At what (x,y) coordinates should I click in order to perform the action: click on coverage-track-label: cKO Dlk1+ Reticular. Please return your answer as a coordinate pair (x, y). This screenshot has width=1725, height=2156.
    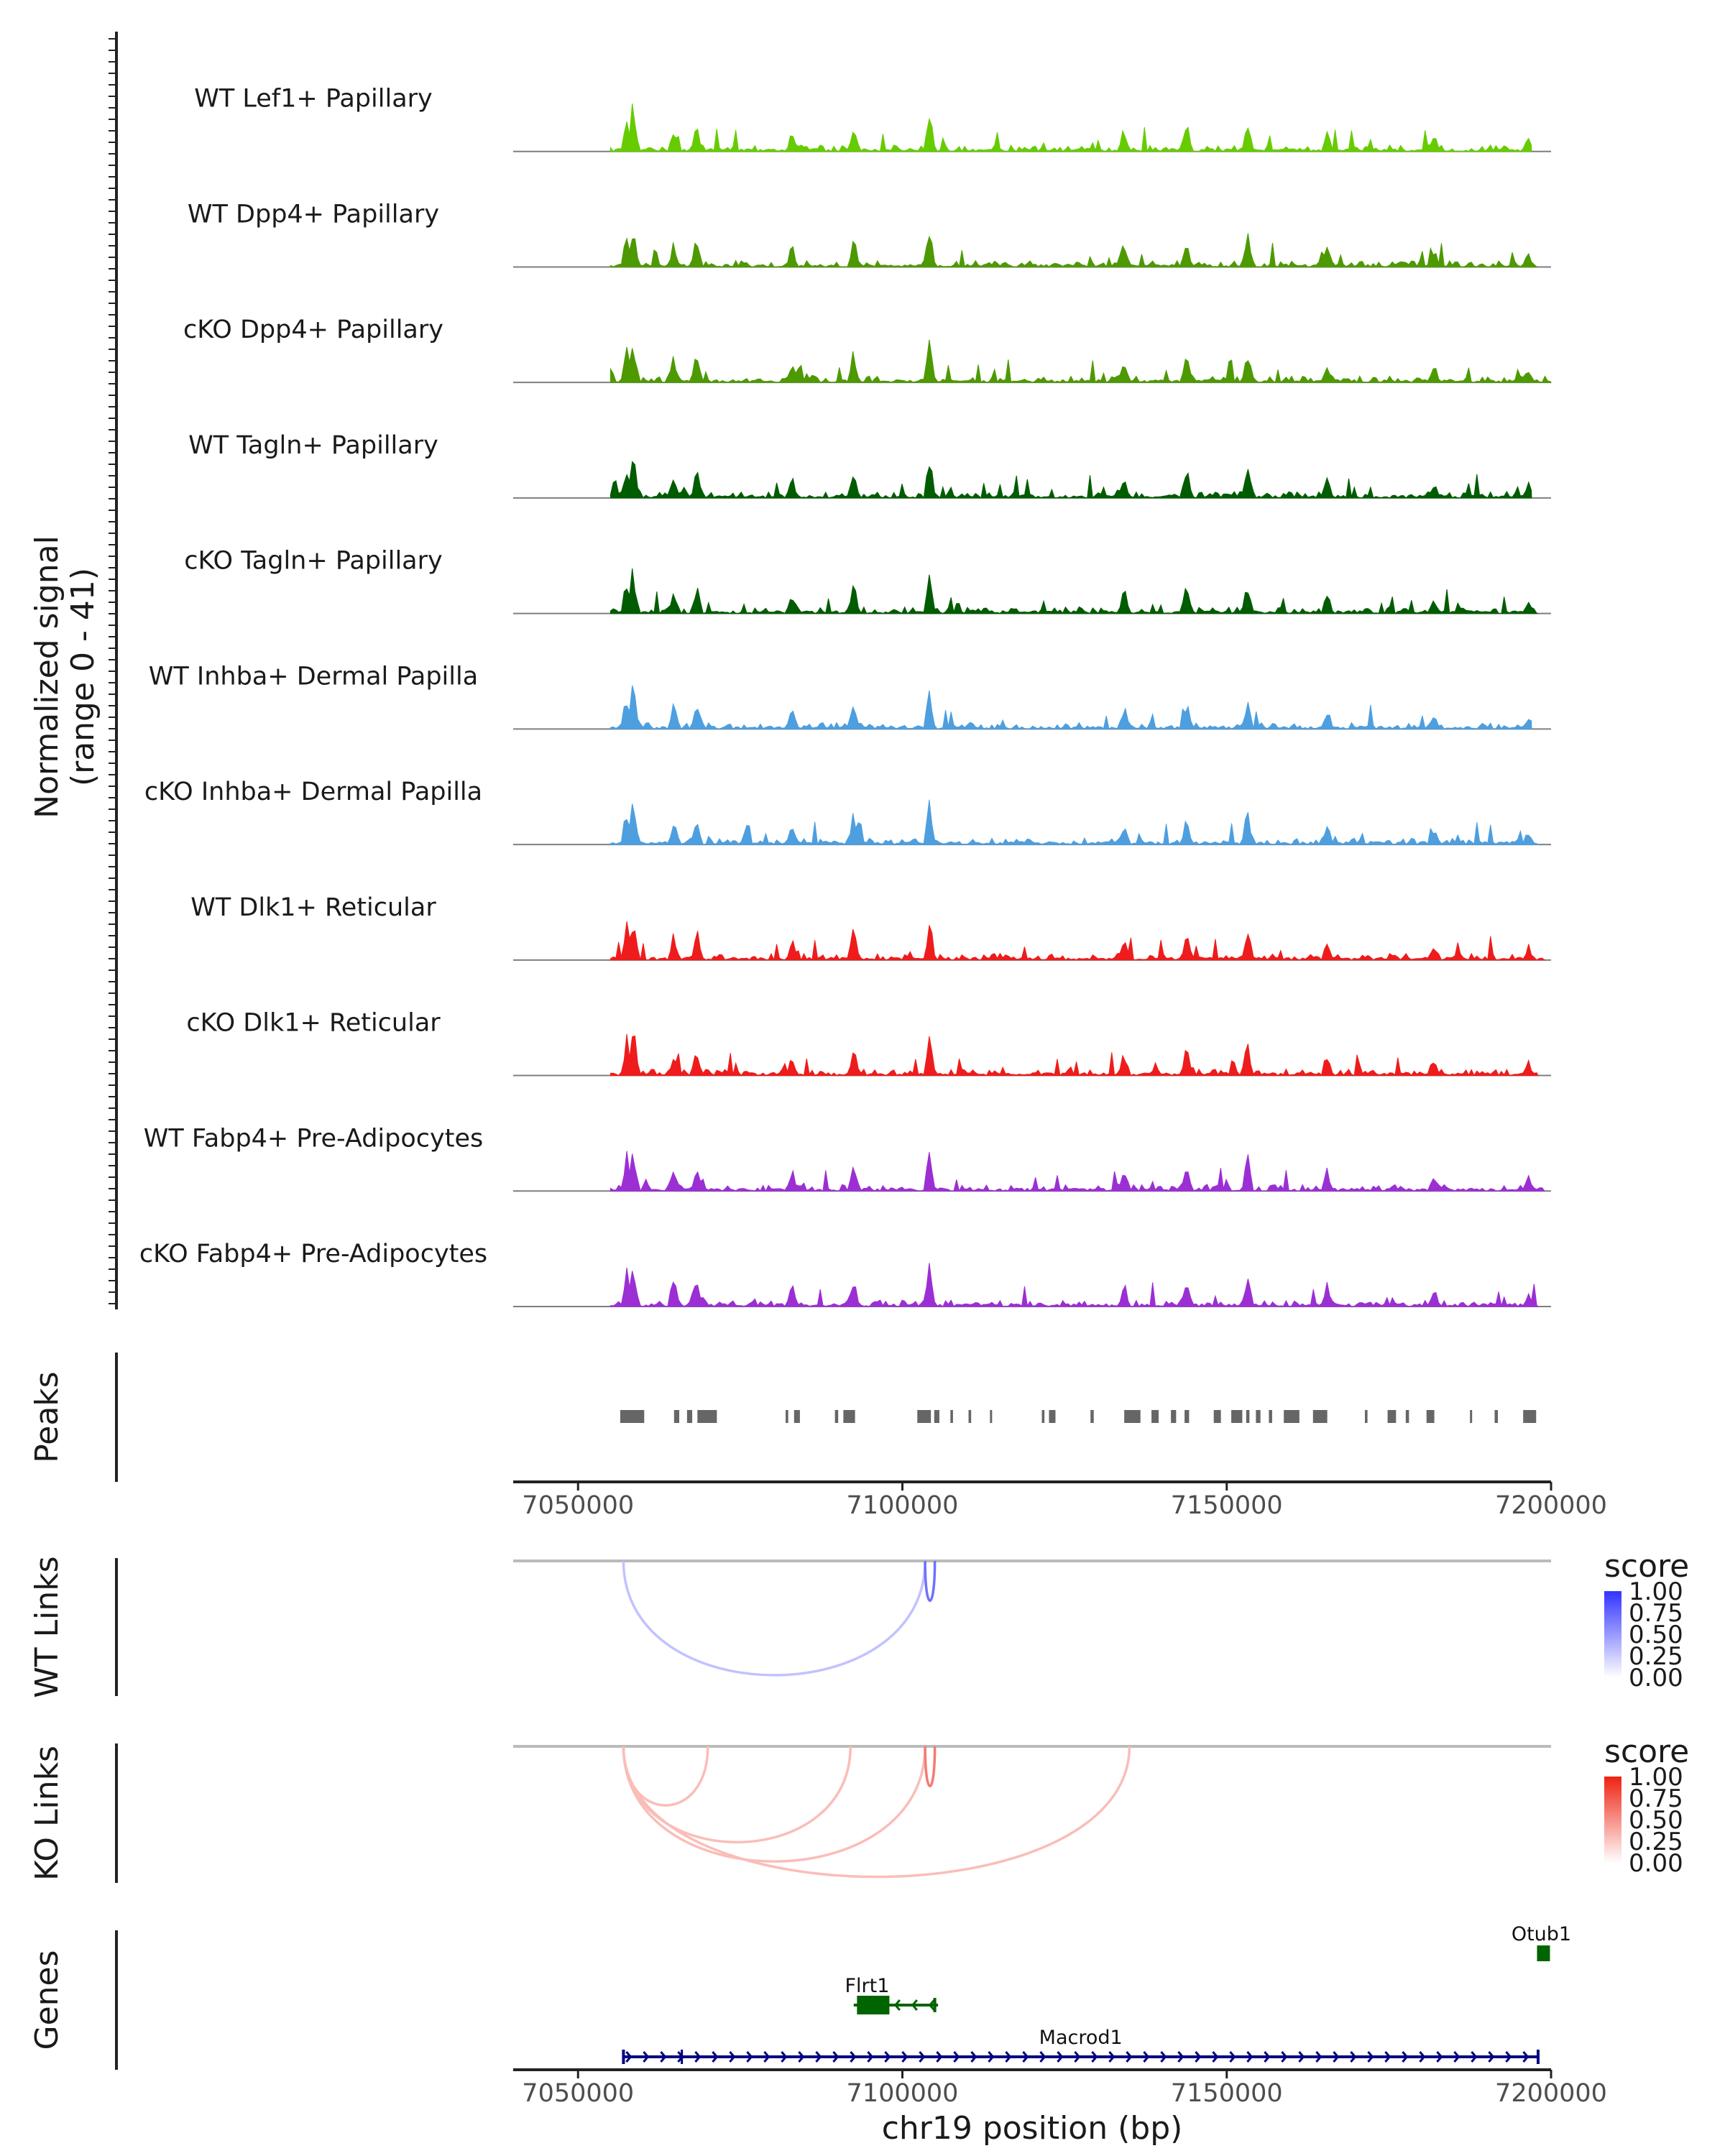
    Looking at the image, I should click on (313, 1024).